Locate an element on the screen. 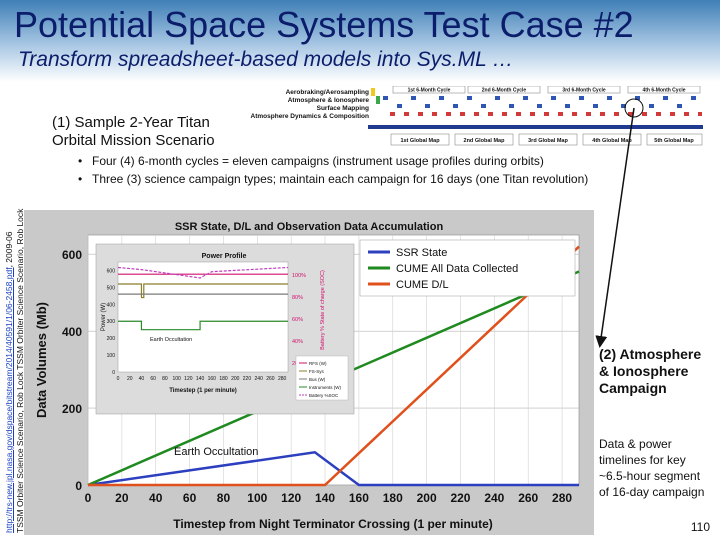  legend-label-all: CUME All Data Collected is located at coordinates (457, 269).